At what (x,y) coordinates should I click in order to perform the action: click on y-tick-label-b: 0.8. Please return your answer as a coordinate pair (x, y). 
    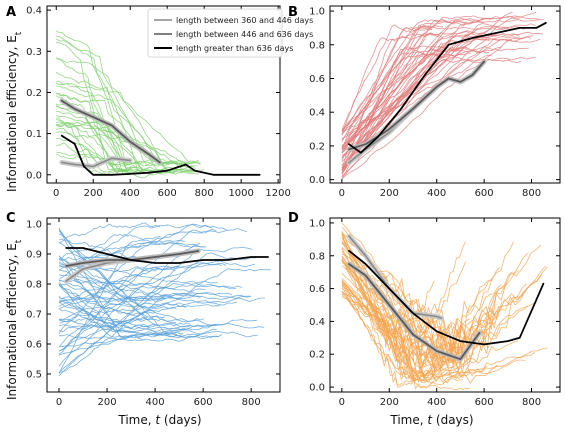
    Looking at the image, I should click on (317, 45).